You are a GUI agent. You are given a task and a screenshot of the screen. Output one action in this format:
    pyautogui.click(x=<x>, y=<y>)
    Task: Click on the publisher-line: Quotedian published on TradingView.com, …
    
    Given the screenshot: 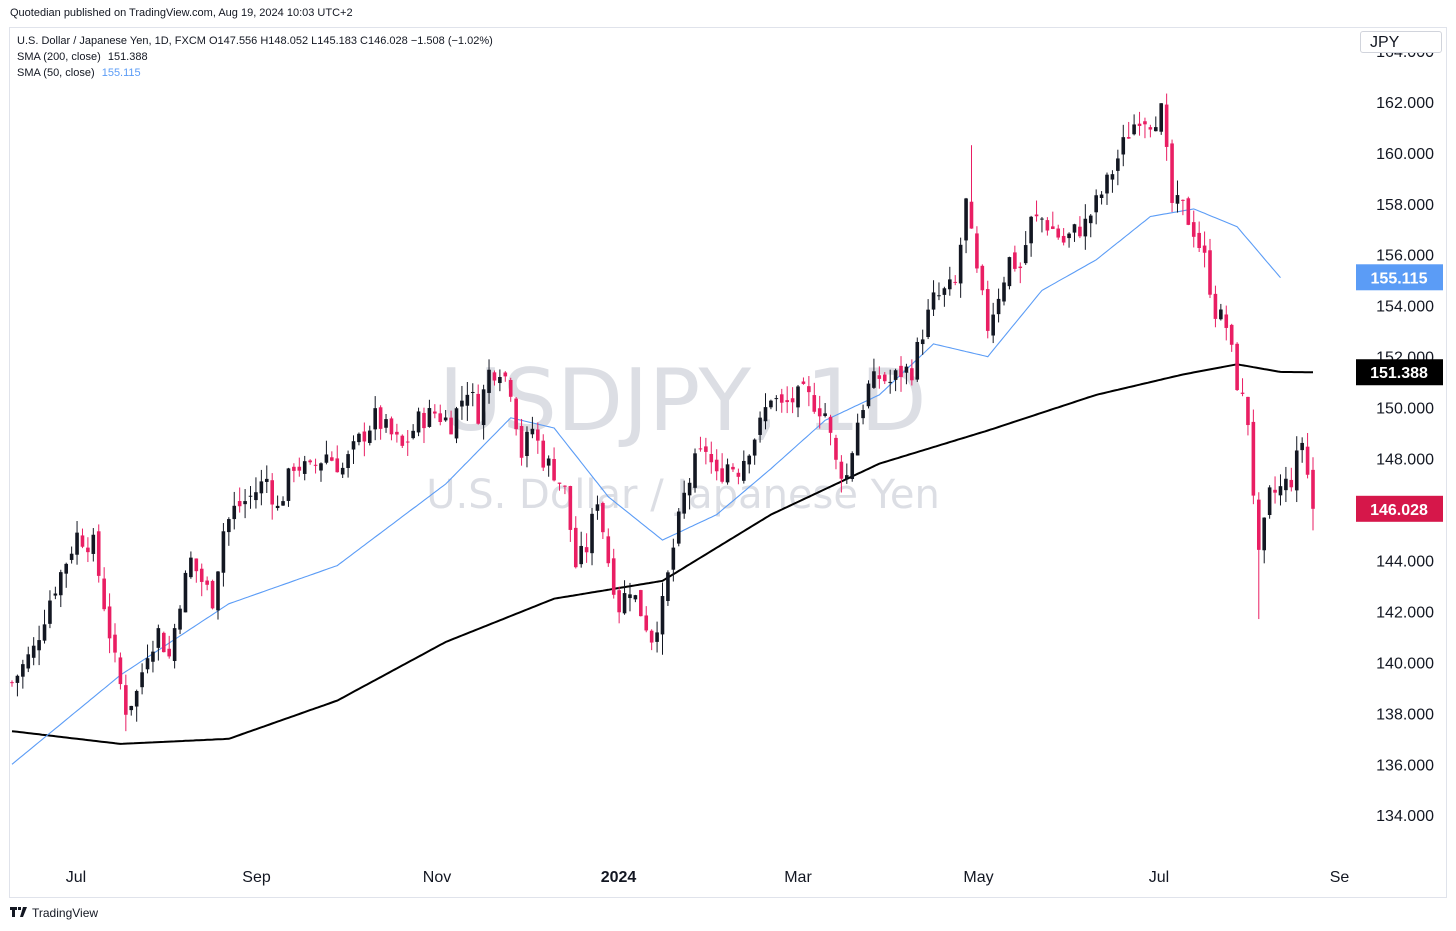 What is the action you would take?
    pyautogui.click(x=181, y=13)
    